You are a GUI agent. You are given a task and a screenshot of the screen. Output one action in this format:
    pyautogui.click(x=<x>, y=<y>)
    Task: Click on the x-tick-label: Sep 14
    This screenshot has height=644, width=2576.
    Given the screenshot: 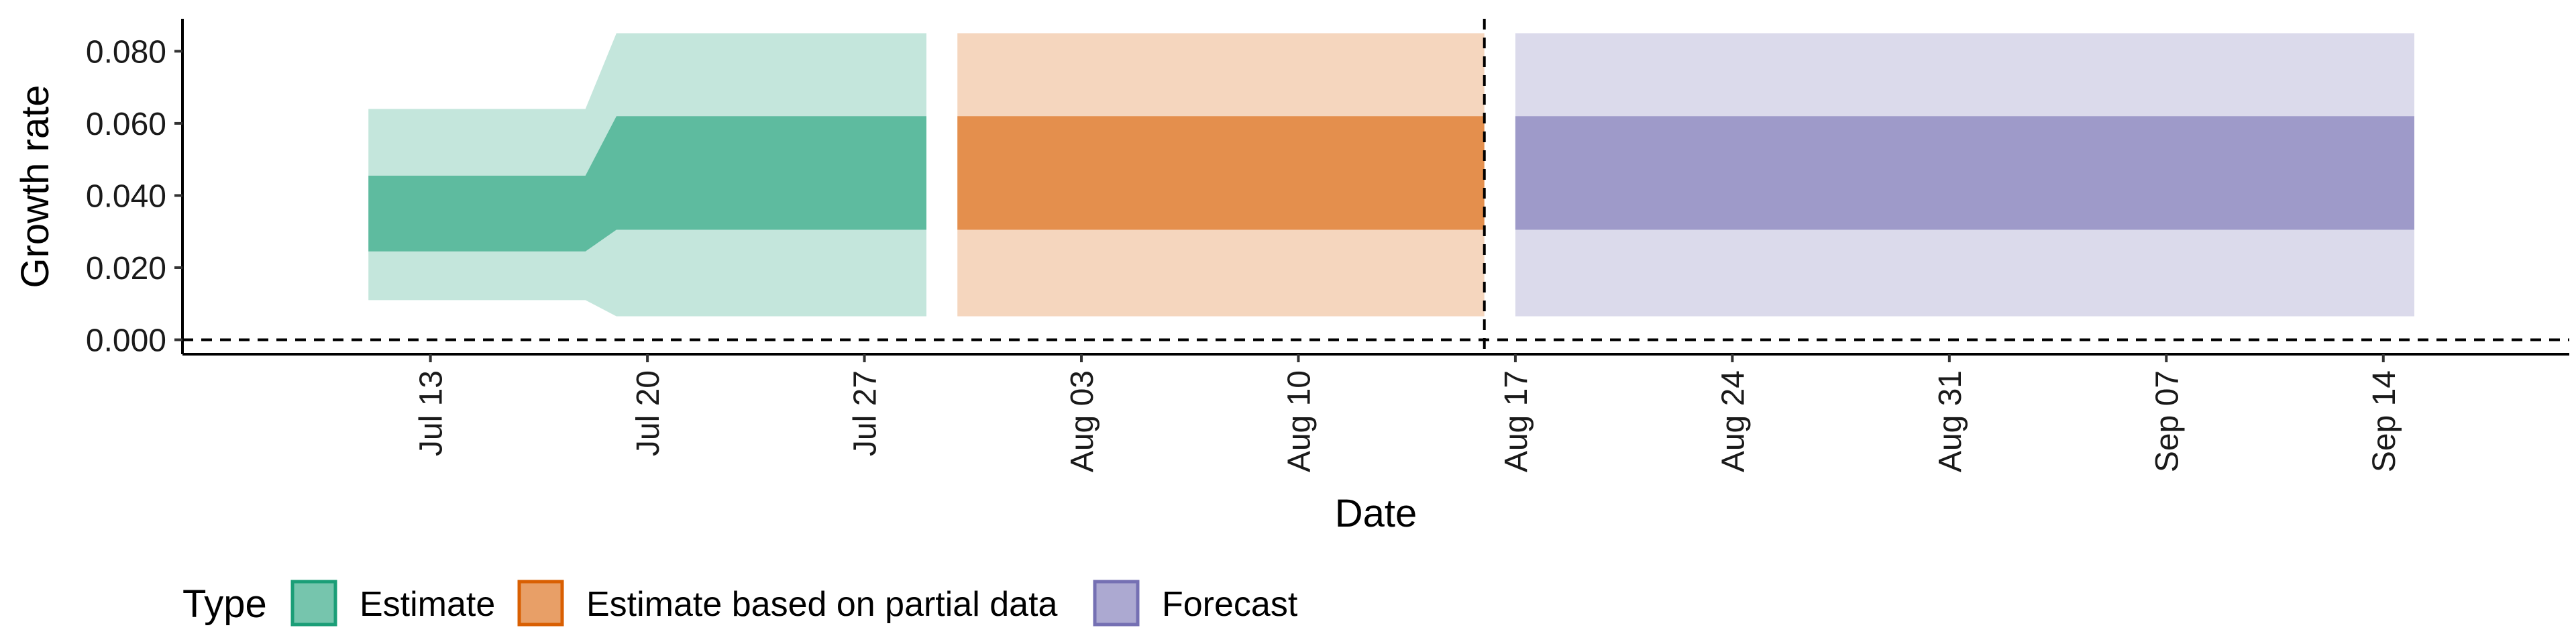 What is the action you would take?
    pyautogui.click(x=2384, y=421)
    